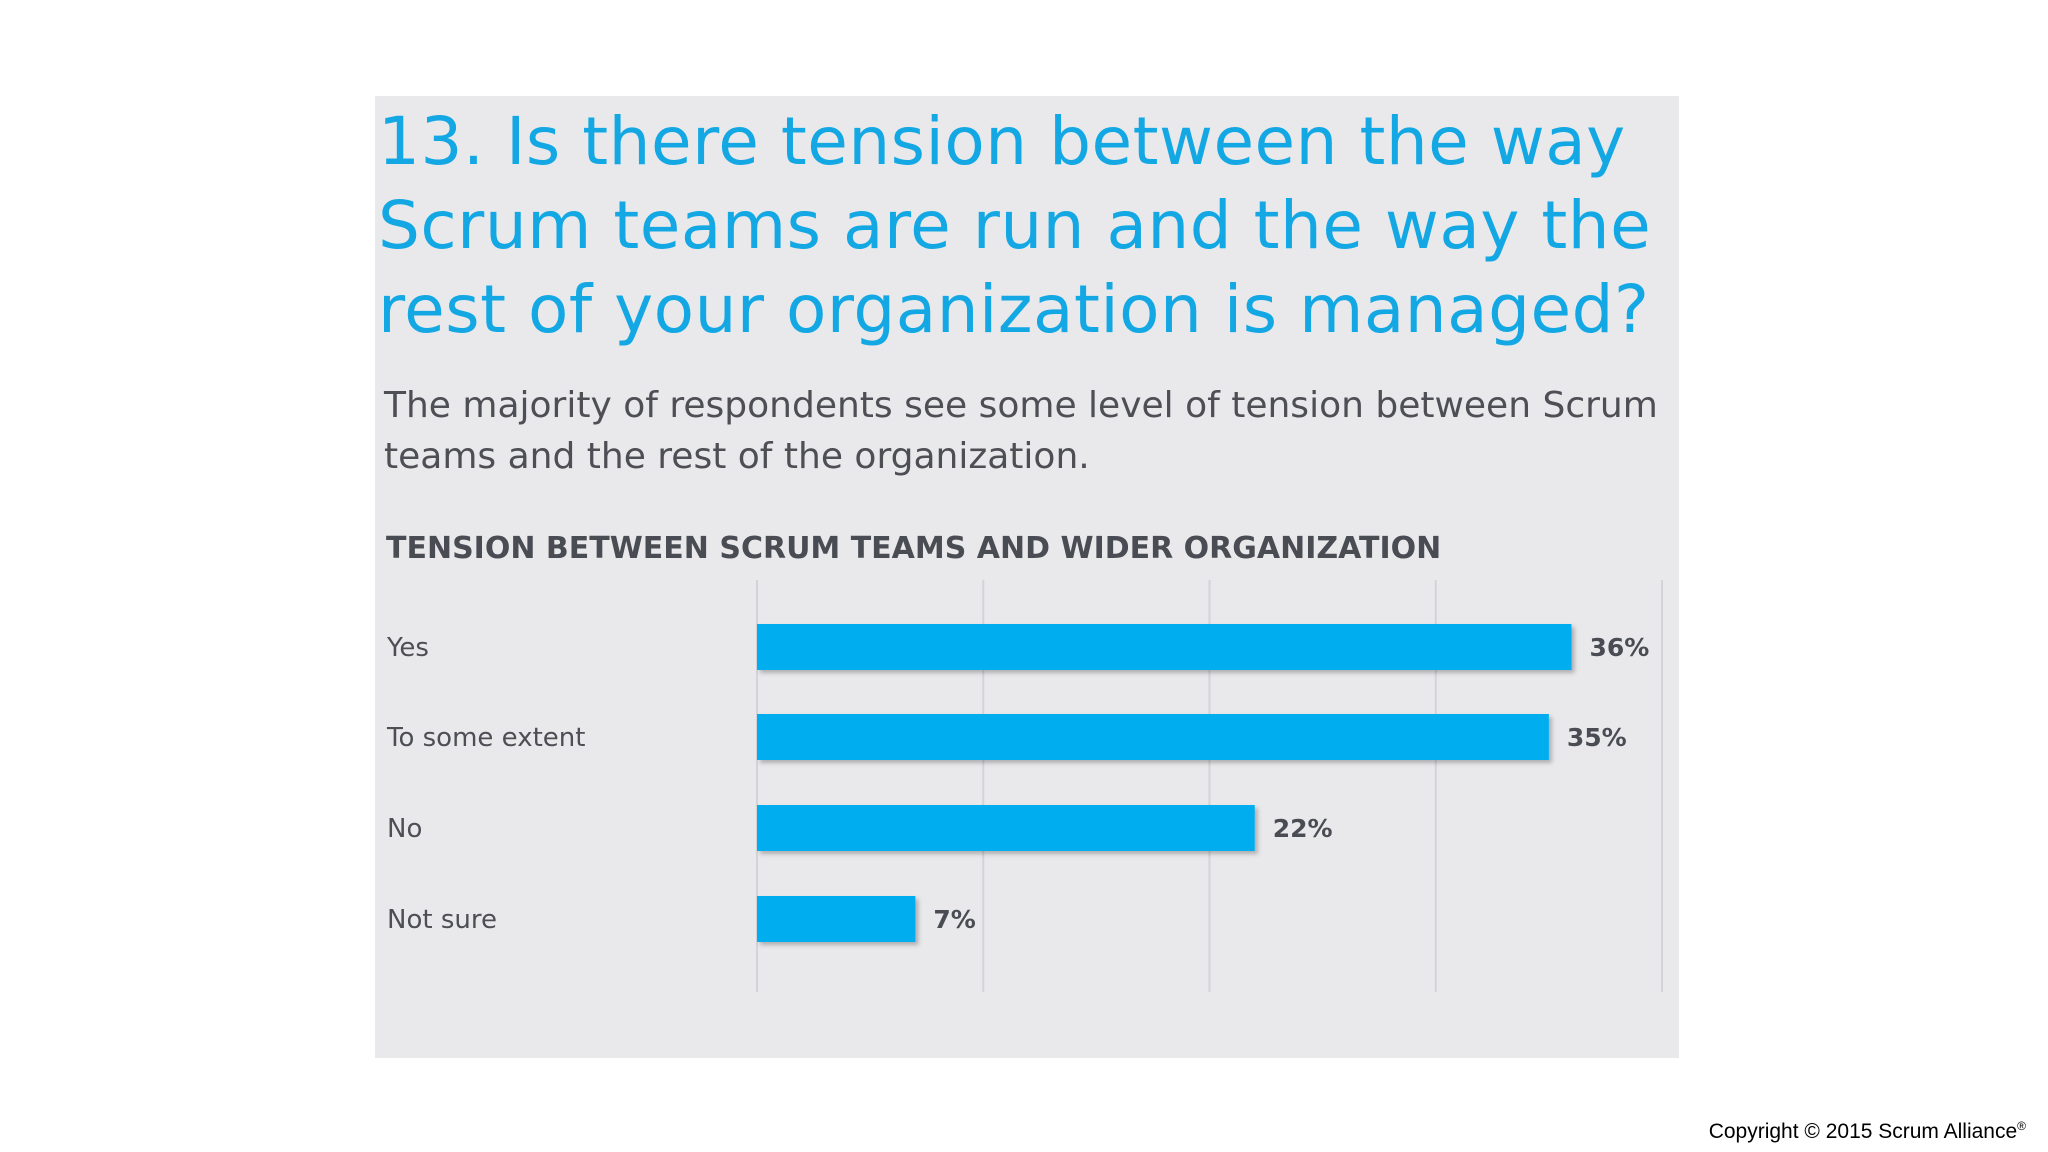  Describe the element at coordinates (1620, 647) in the screenshot. I see `value-label: 36%` at that location.